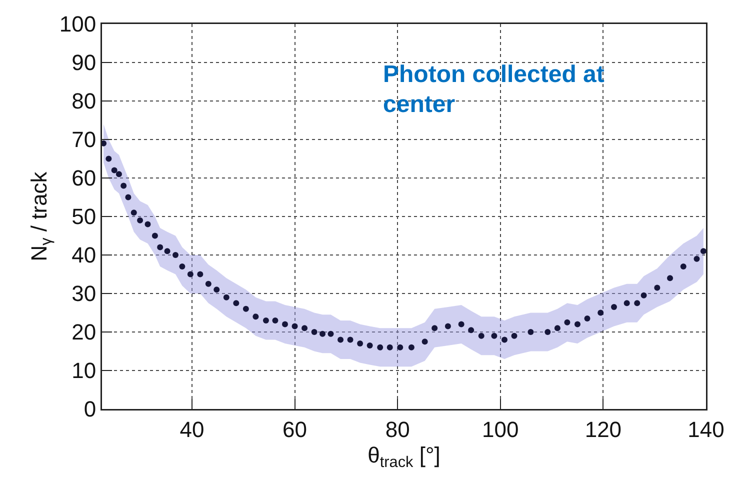  Describe the element at coordinates (77, 24) in the screenshot. I see `y-tick-label: 100` at that location.